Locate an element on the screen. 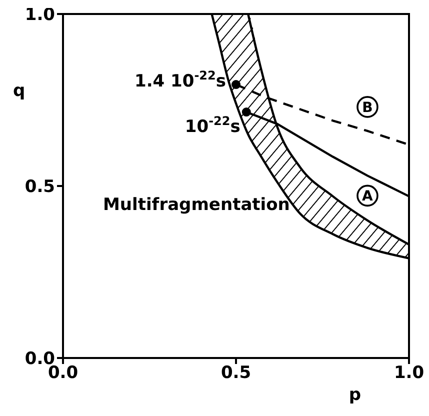 The image size is (429, 416). annotation: 10$^{-22}$s is located at coordinates (212, 126).